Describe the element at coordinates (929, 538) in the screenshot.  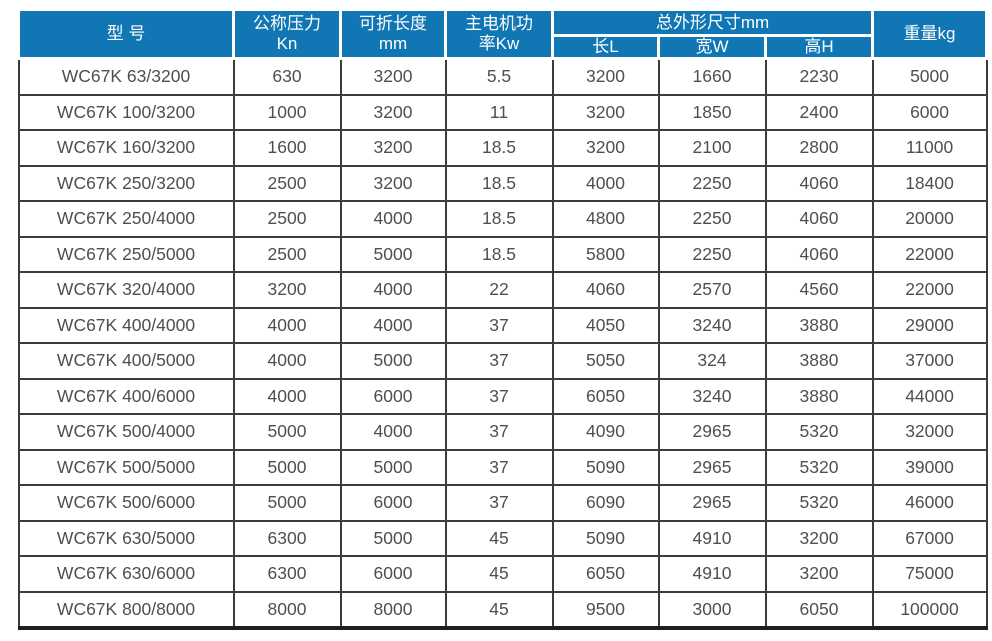
I see `value-cell: 67000` at that location.